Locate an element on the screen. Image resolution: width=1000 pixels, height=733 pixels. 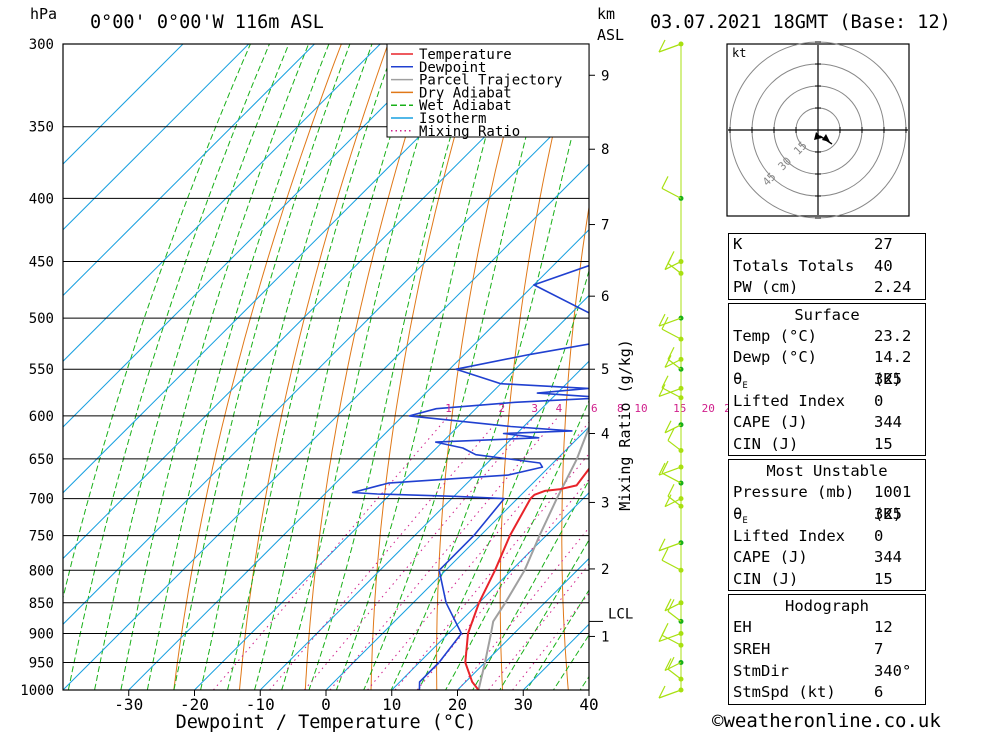
temperature-line is located at coordinates (526, 578).